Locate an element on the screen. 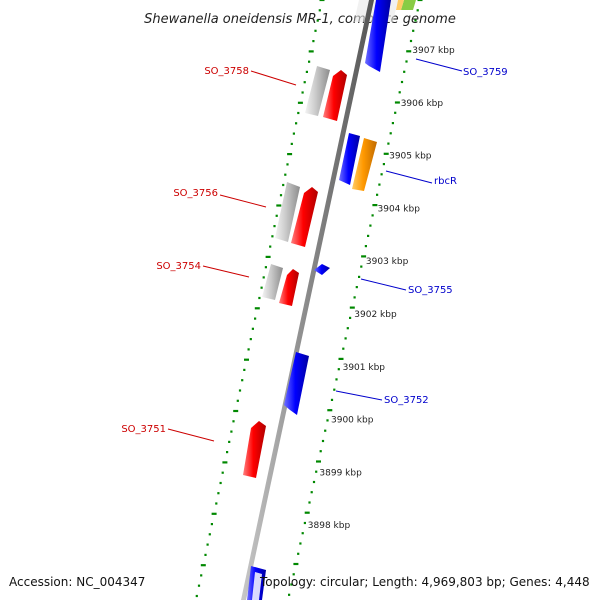 The width and height of the screenshot is (600, 600). gene-label-rbcR: rbcR is located at coordinates (421, 178).